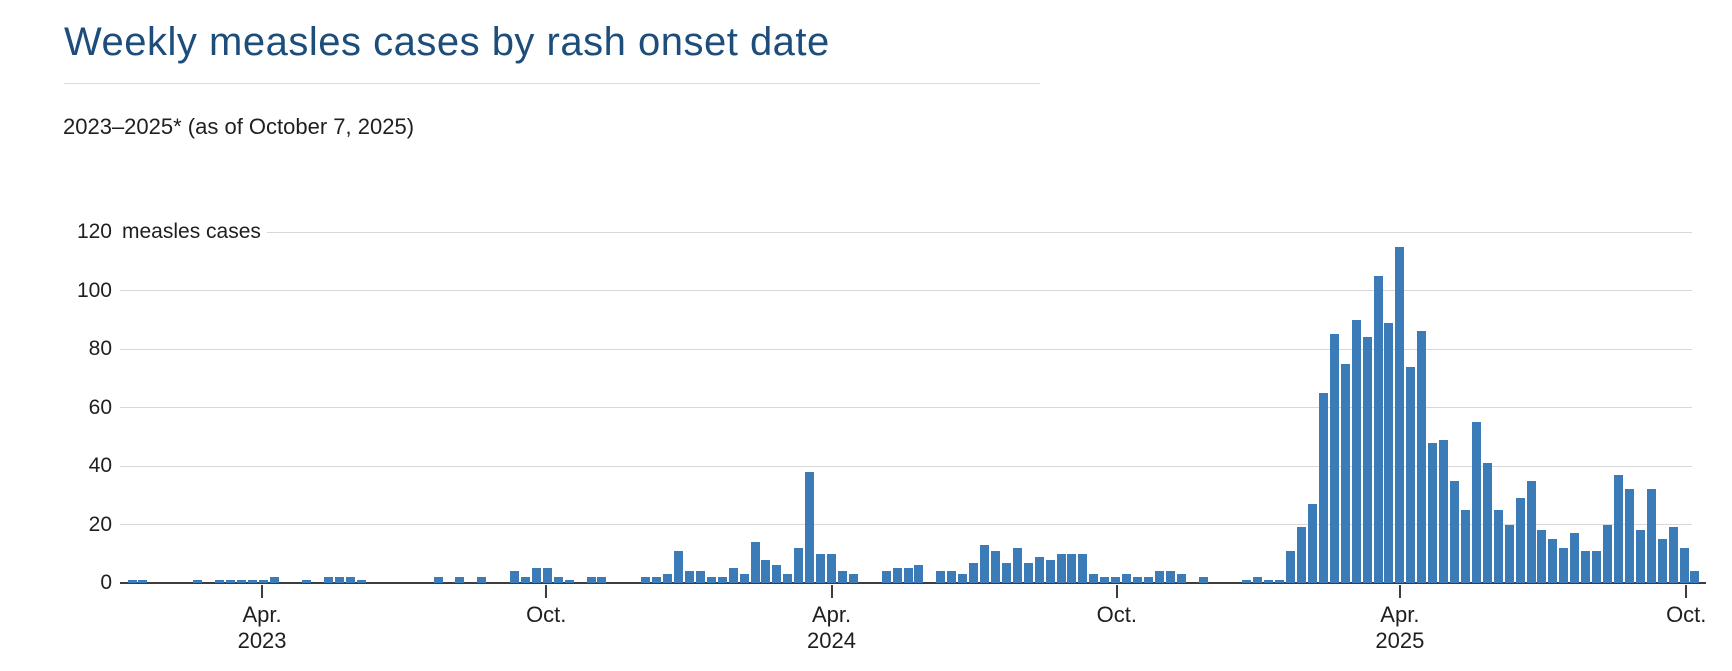  I want to click on chart-title: Weekly measles cases by rash onset date, so click(447, 42).